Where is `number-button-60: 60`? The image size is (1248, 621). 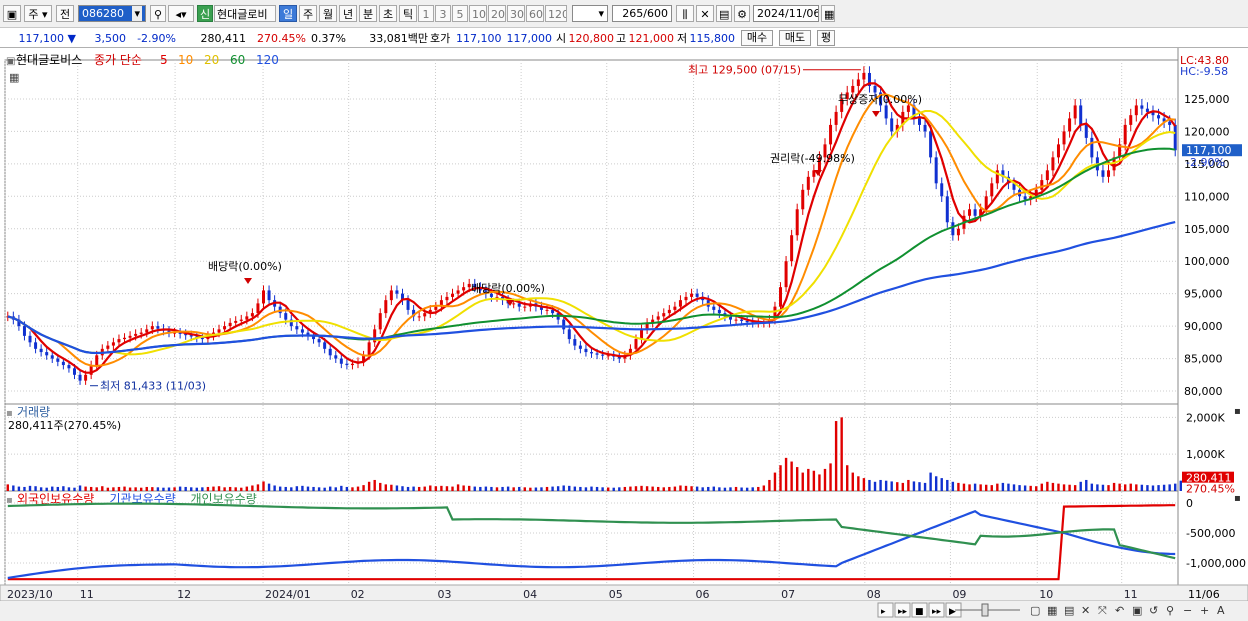 number-button-60: 60 is located at coordinates (535, 13).